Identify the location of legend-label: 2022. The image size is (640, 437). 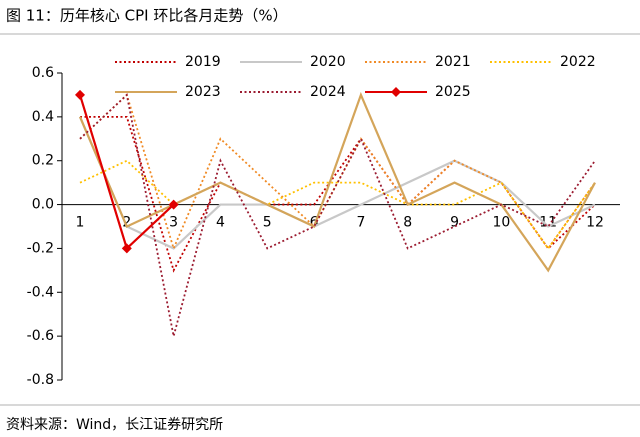
(578, 62).